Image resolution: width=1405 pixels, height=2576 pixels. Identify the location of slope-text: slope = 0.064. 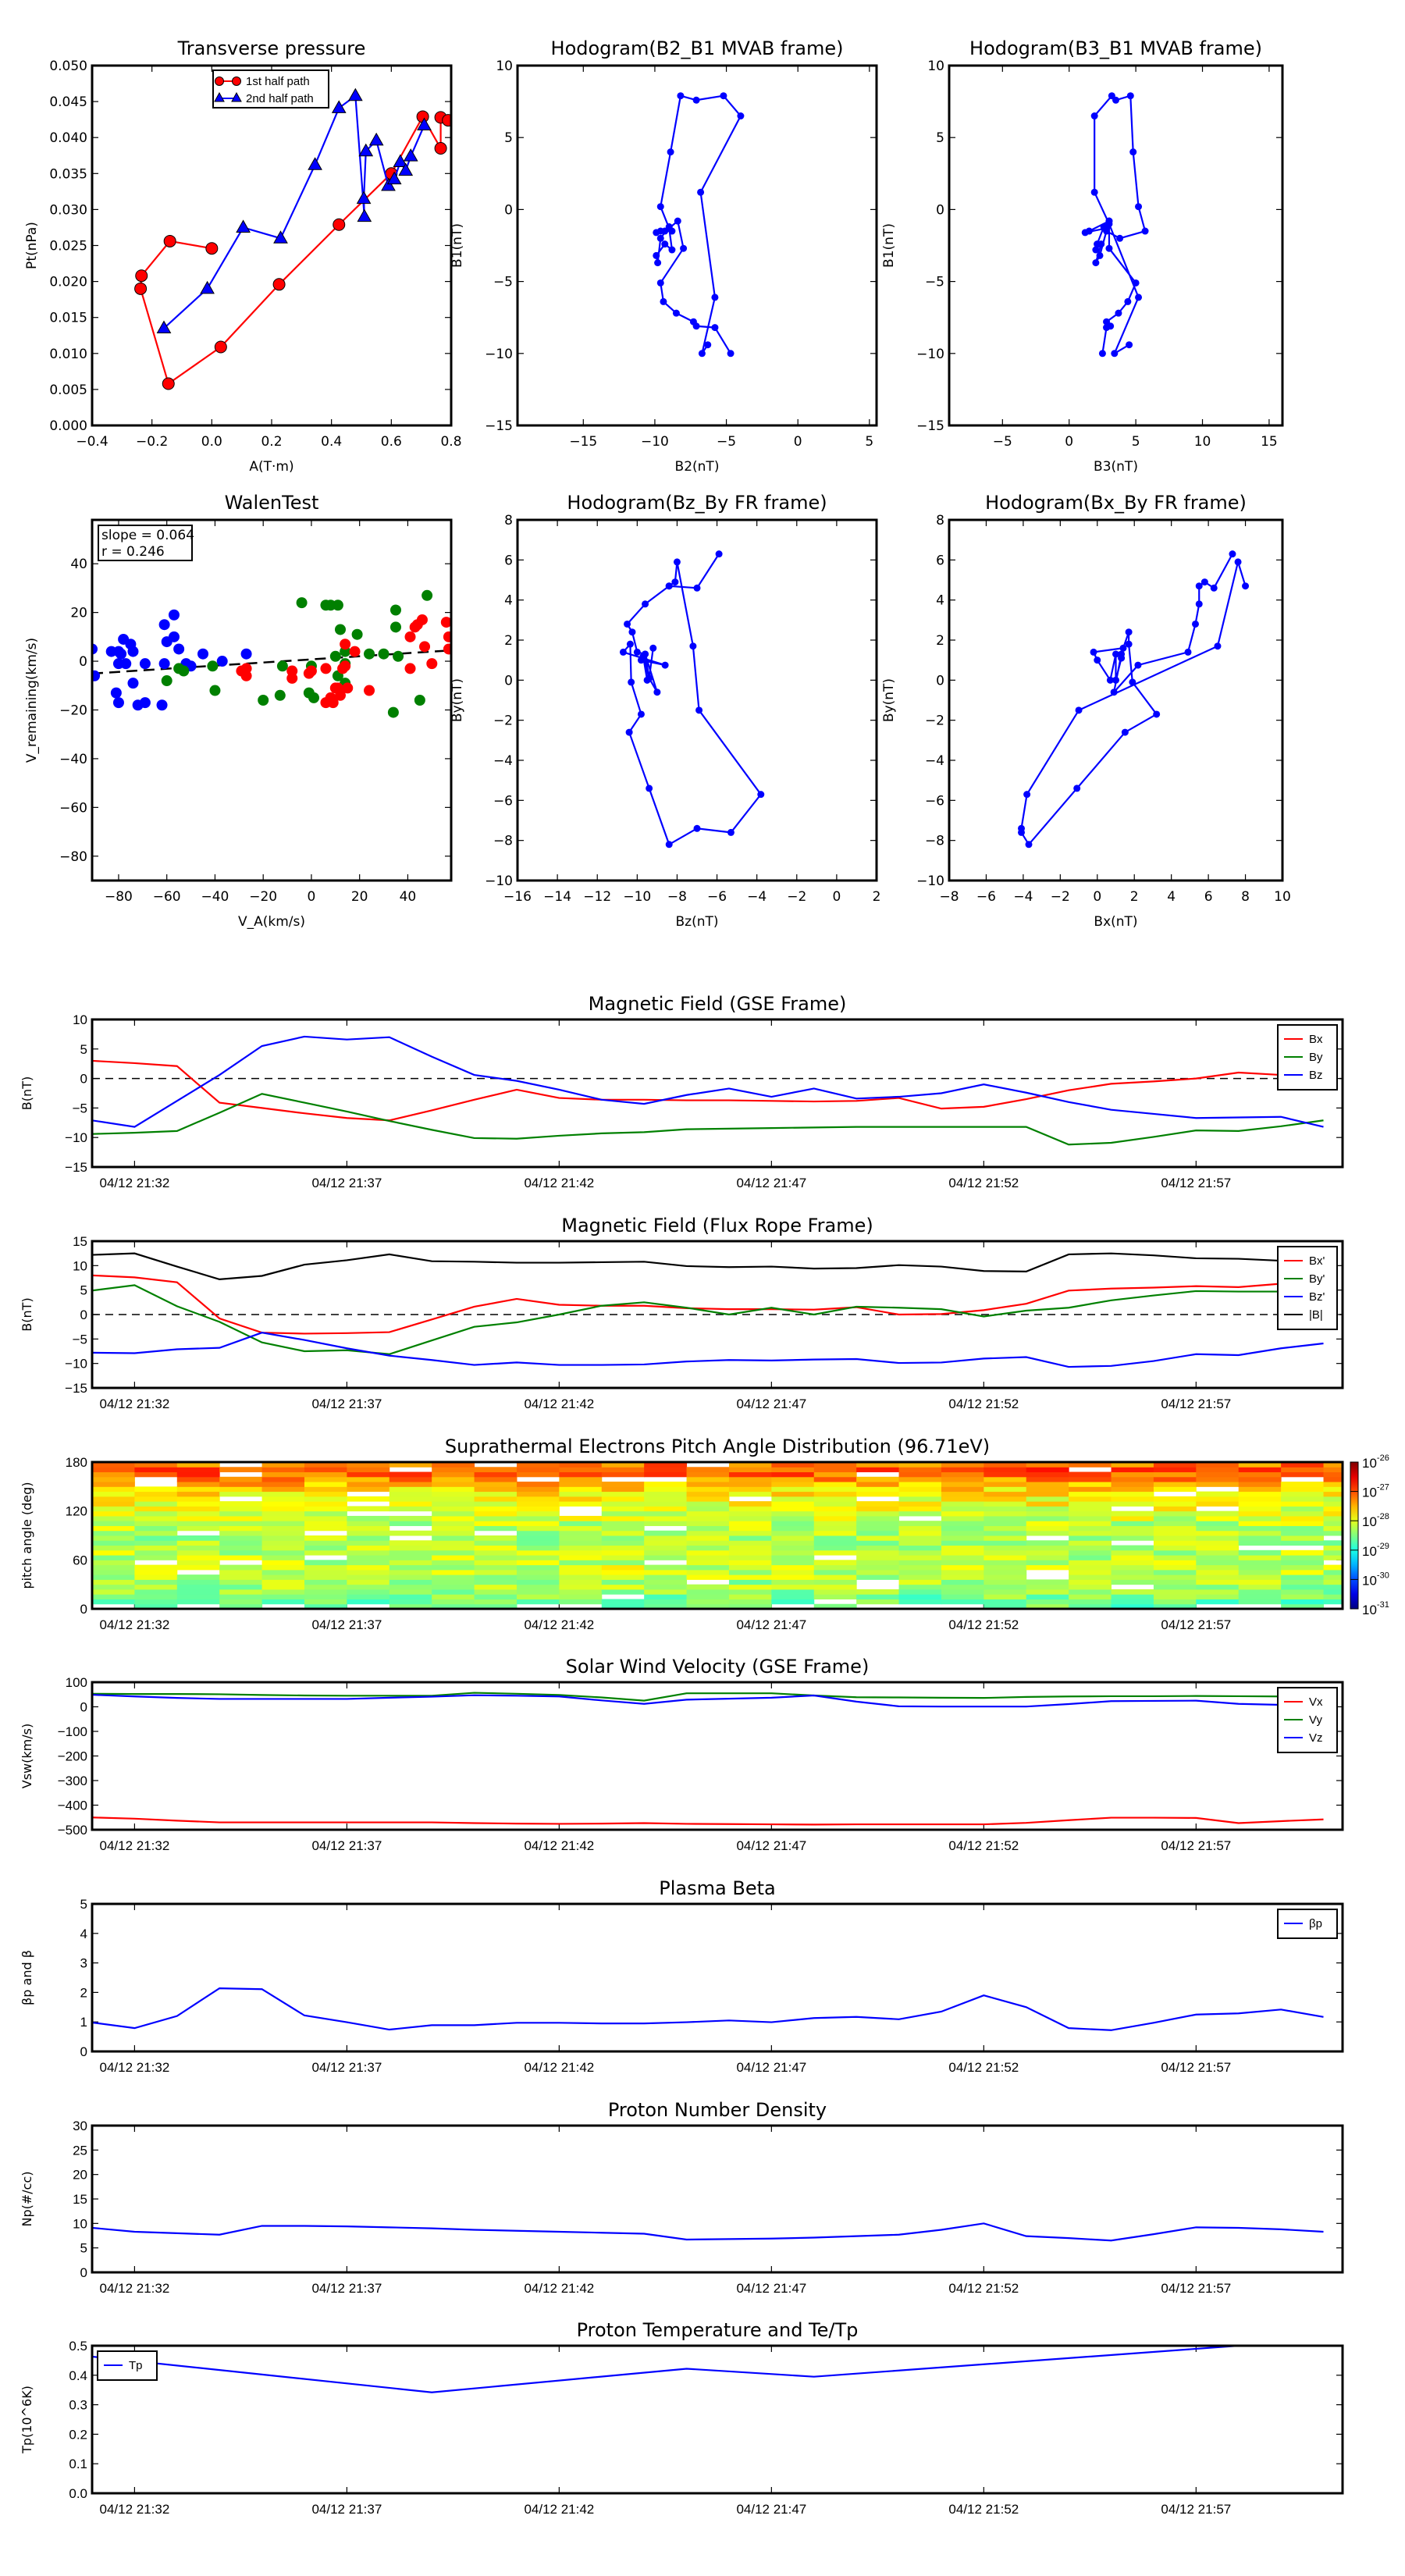
(147, 535).